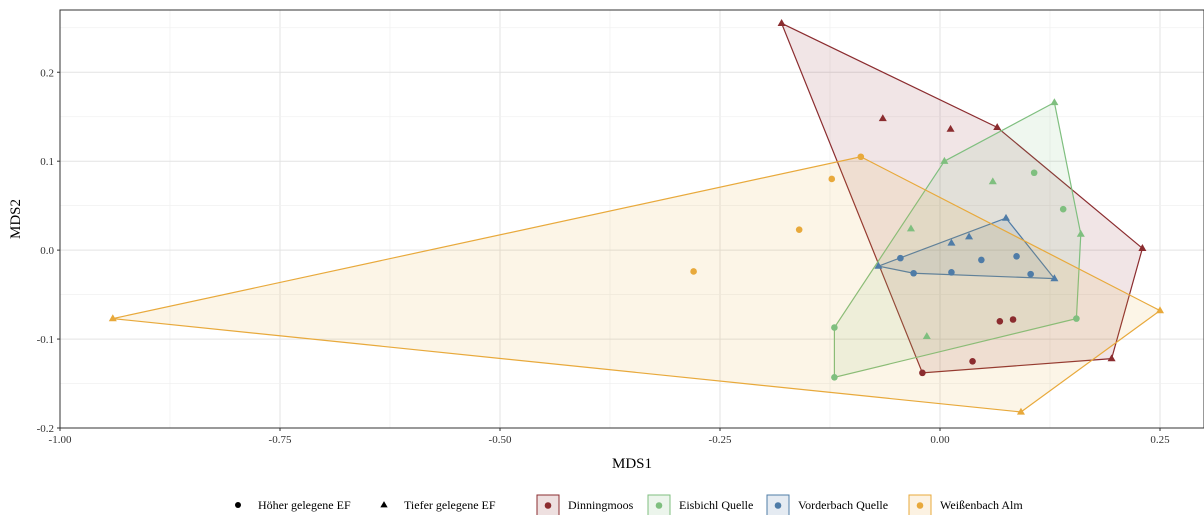 The height and width of the screenshot is (515, 1204). I want to click on x-tick-label: -0.75, so click(280, 440).